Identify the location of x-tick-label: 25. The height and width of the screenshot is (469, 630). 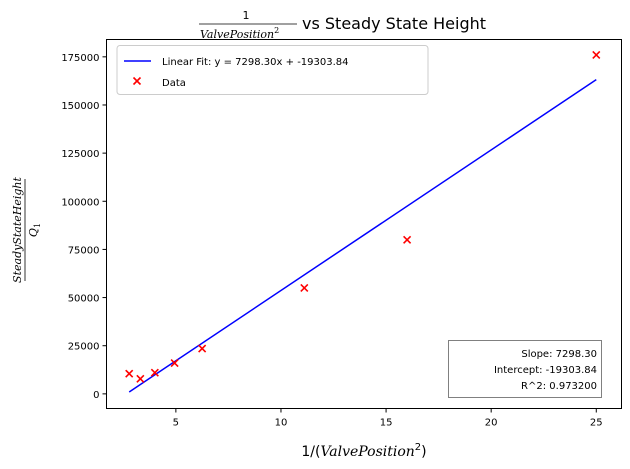
(596, 423).